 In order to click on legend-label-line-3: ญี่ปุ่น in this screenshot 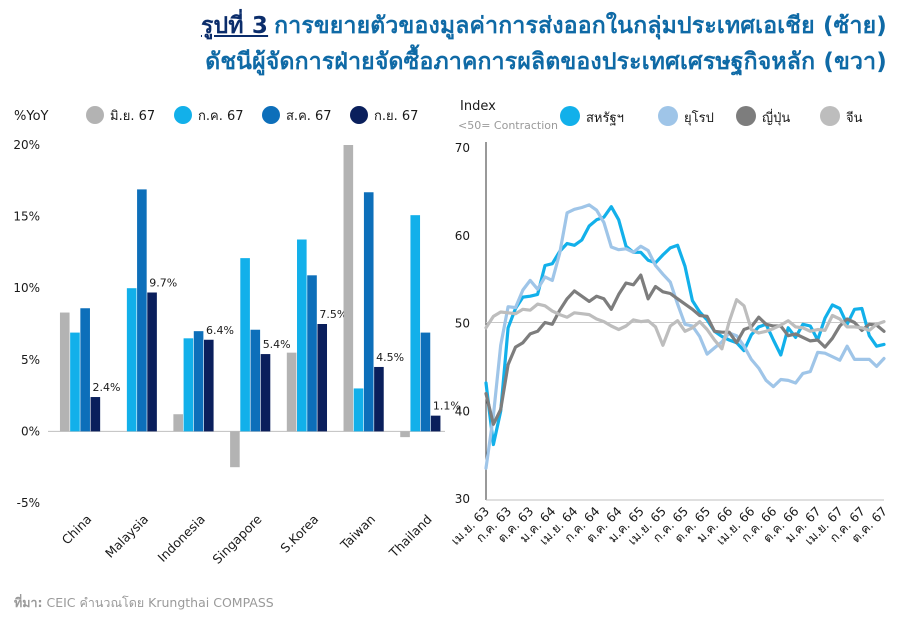, I will do `click(776, 117)`.